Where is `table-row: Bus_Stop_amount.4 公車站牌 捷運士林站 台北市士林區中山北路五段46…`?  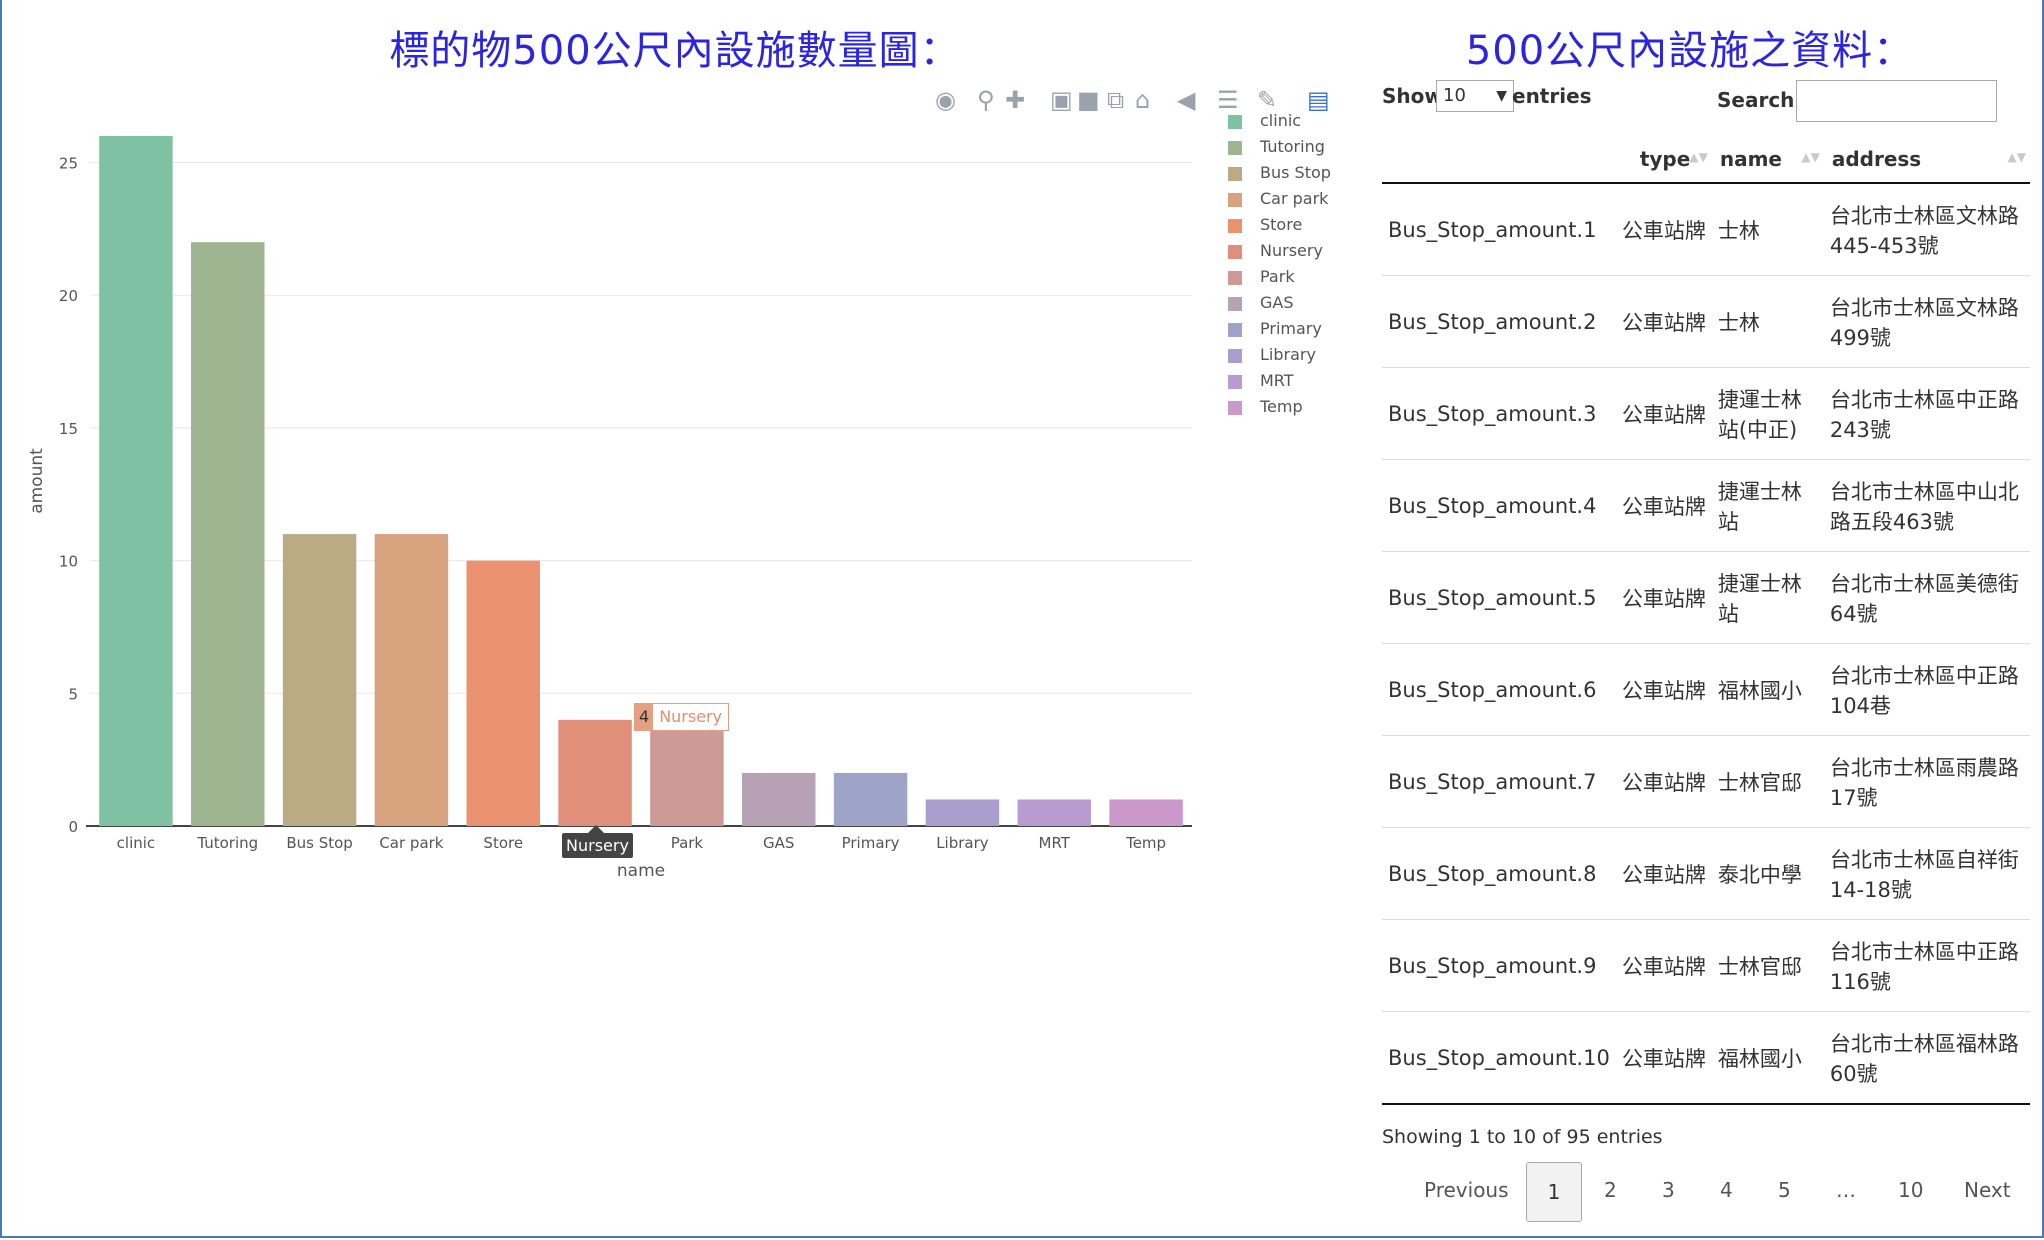
table-row: Bus_Stop_amount.4 公車站牌 捷運士林站 台北市士林區中山北路五段46… is located at coordinates (1706, 505).